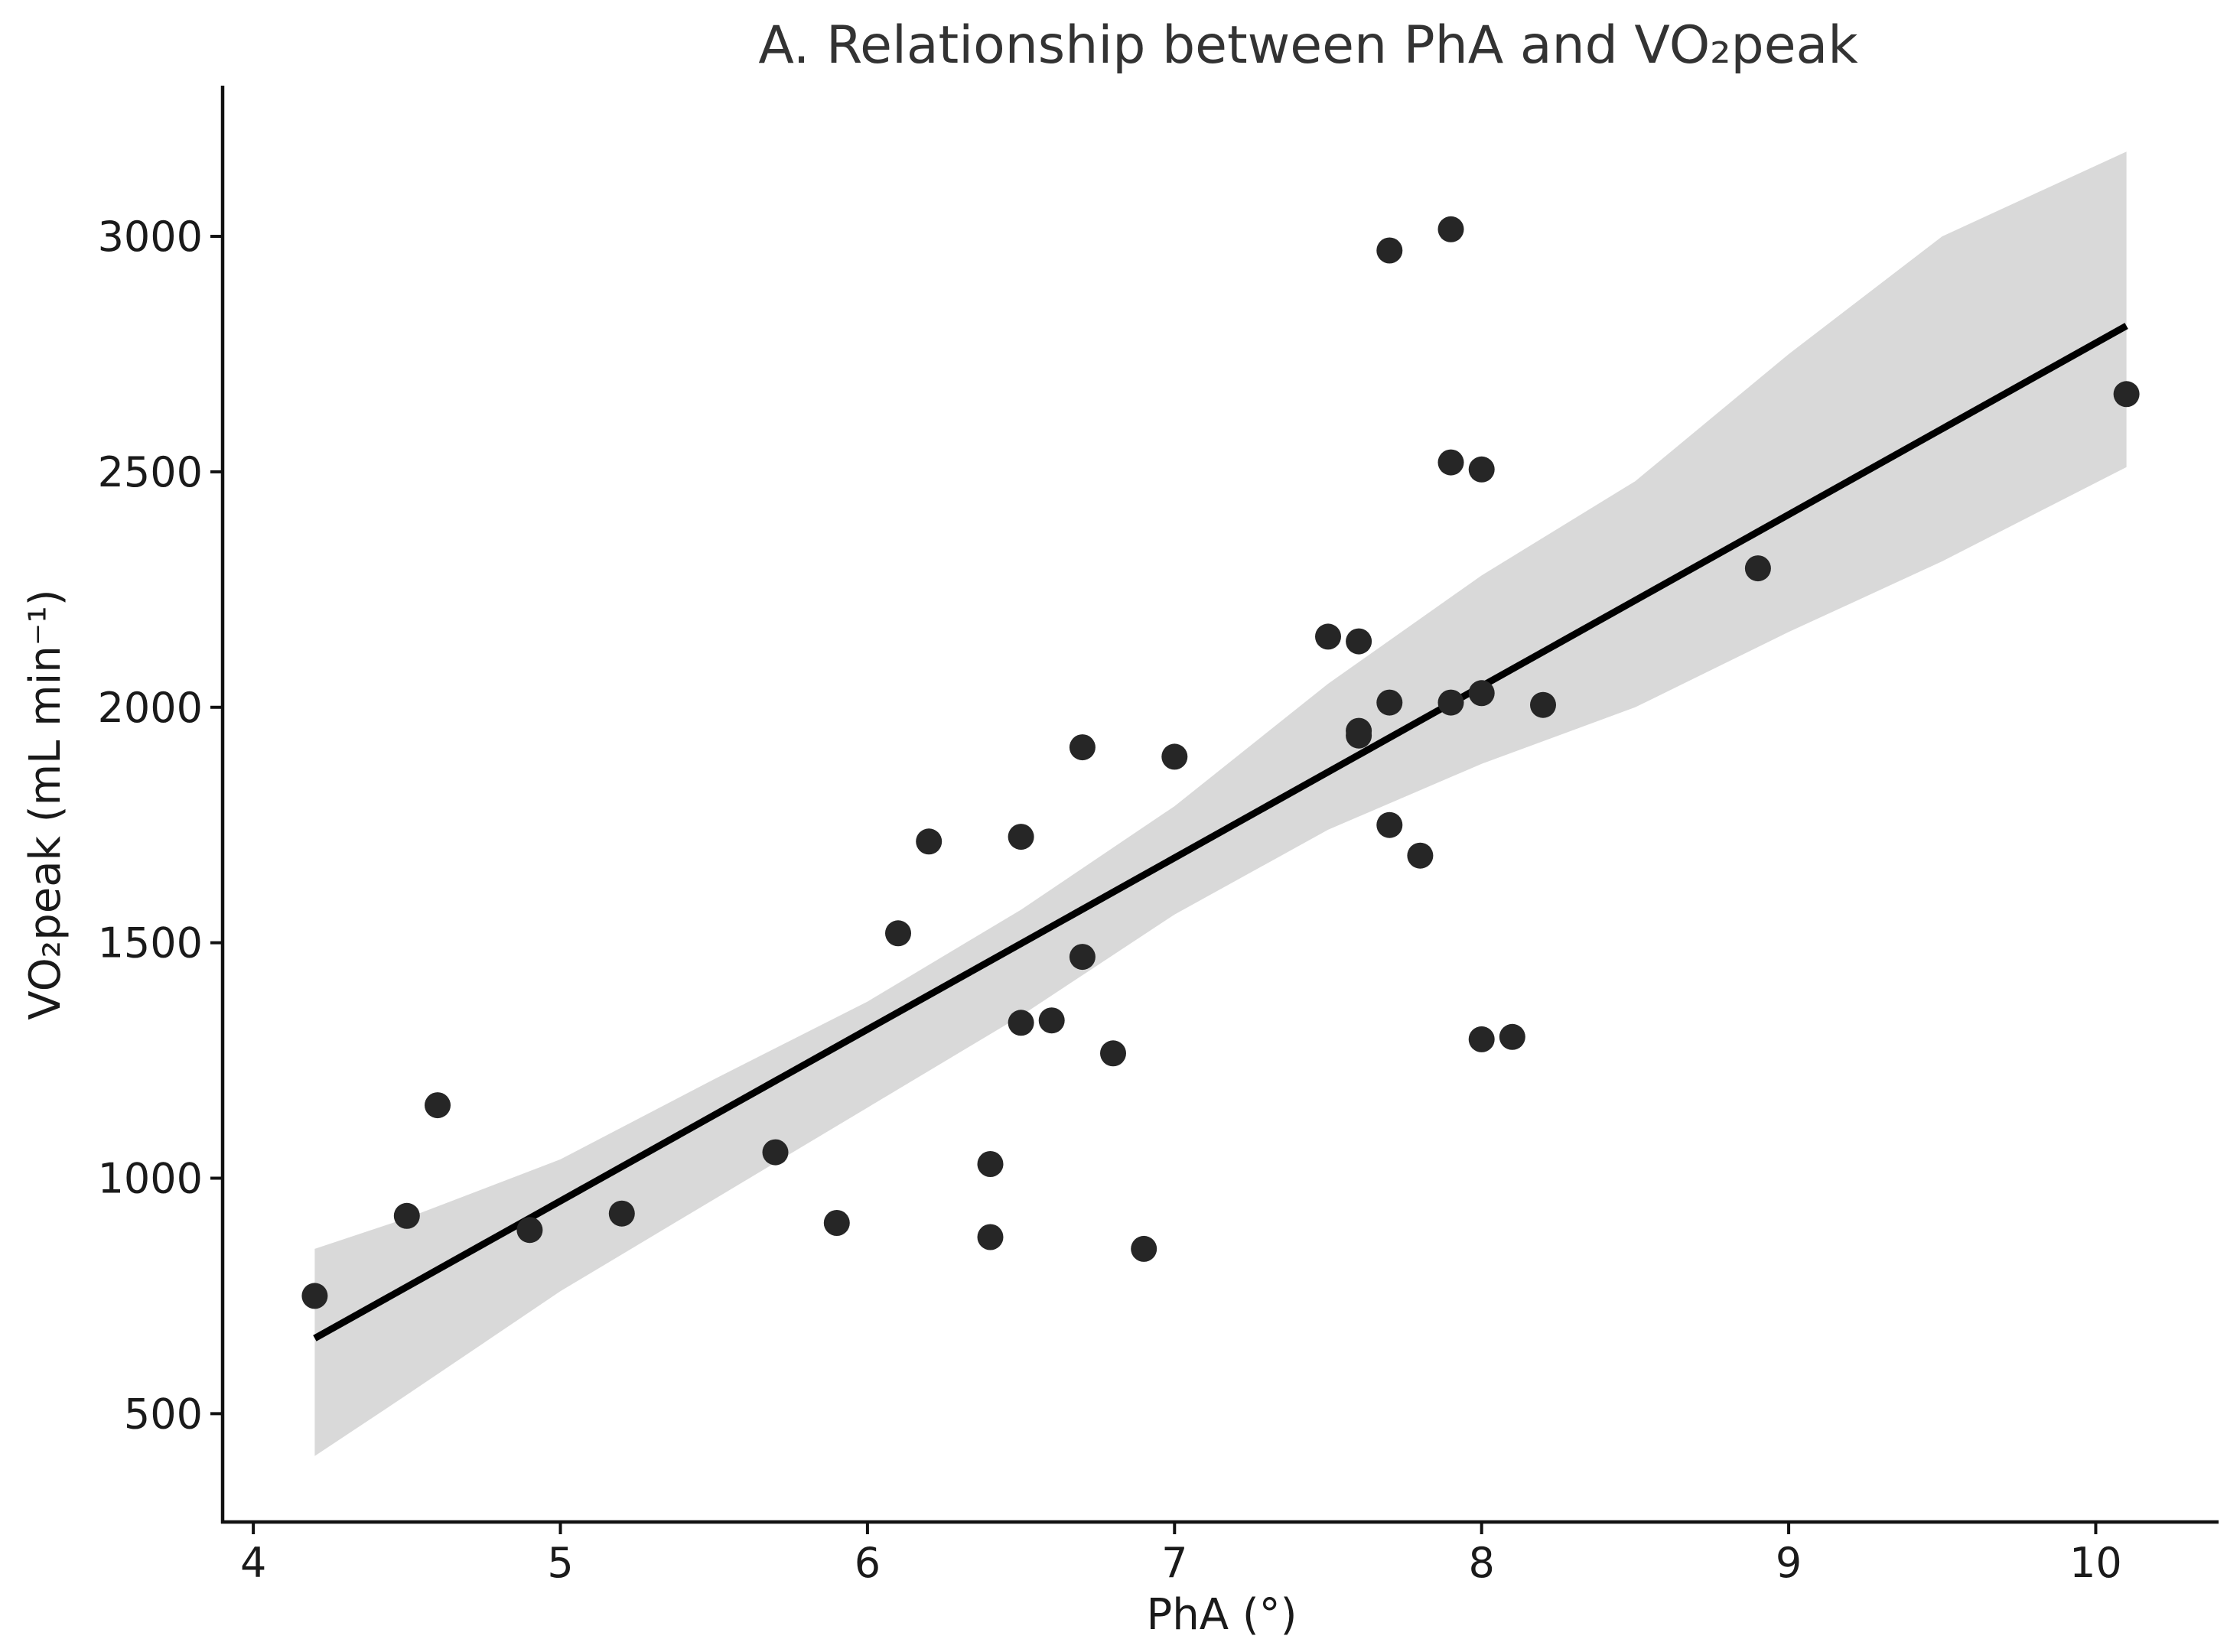 The image size is (2240, 1652). I want to click on y-tick-label-3000: 3000, so click(150, 237).